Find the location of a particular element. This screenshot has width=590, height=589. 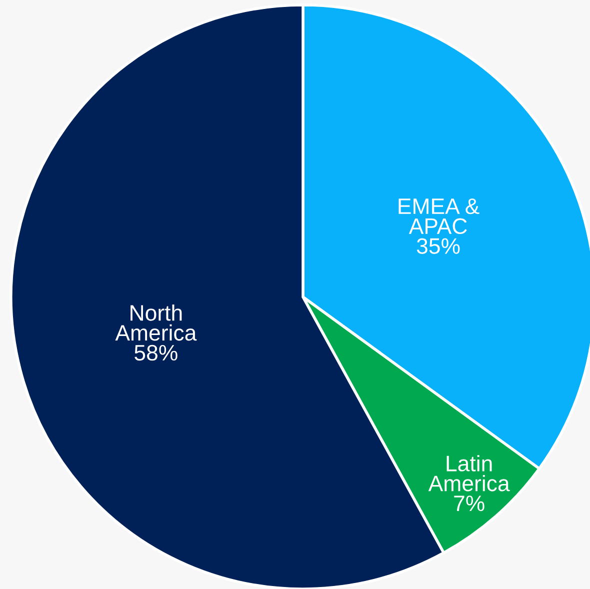

slice-label: EMEA & APAC is located at coordinates (439, 216).